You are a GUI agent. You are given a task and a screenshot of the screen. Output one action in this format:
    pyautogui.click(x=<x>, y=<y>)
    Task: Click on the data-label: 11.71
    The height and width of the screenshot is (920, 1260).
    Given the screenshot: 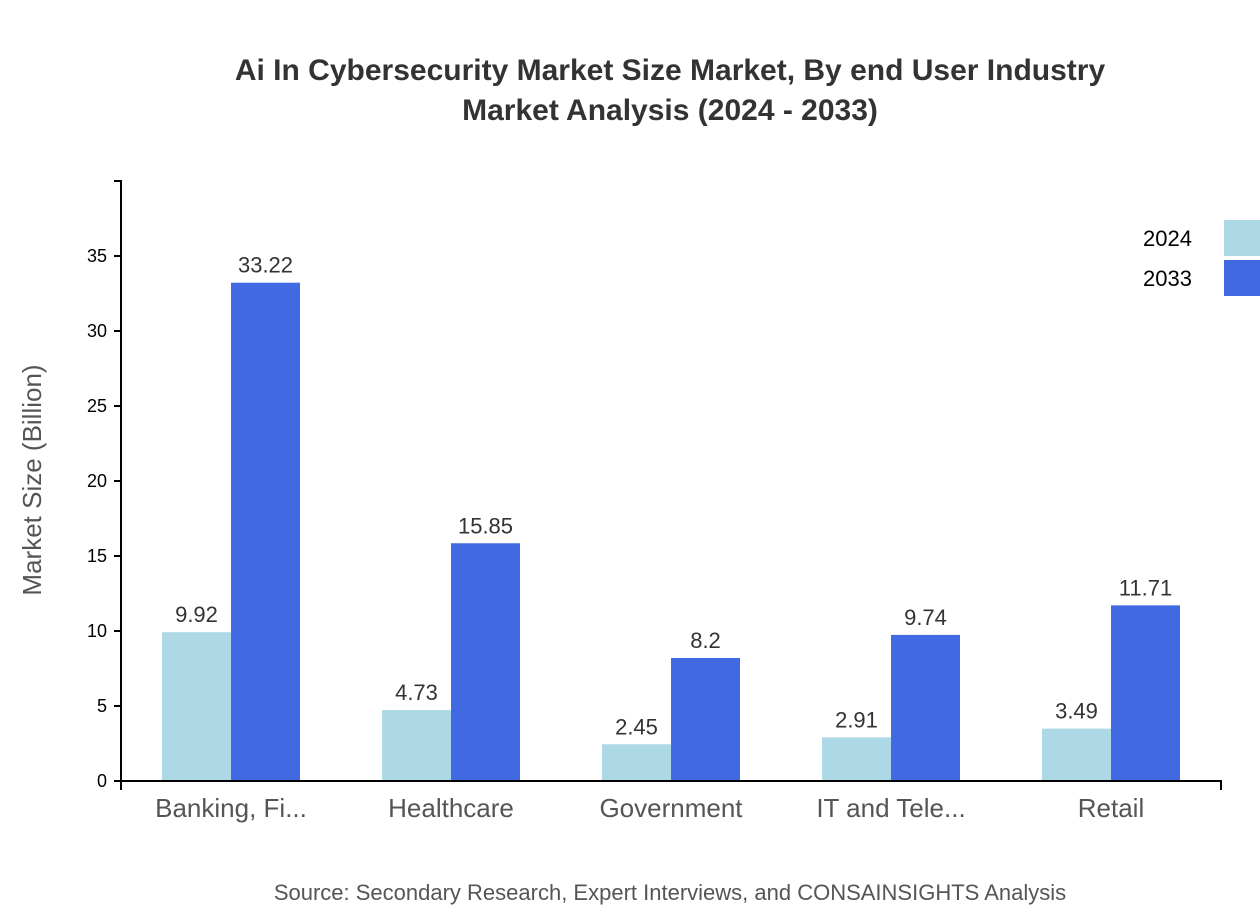 What is the action you would take?
    pyautogui.click(x=1145, y=587)
    